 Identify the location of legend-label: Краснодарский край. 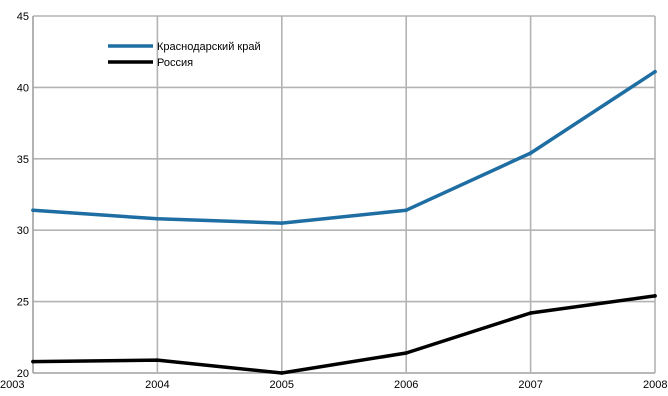
(209, 47).